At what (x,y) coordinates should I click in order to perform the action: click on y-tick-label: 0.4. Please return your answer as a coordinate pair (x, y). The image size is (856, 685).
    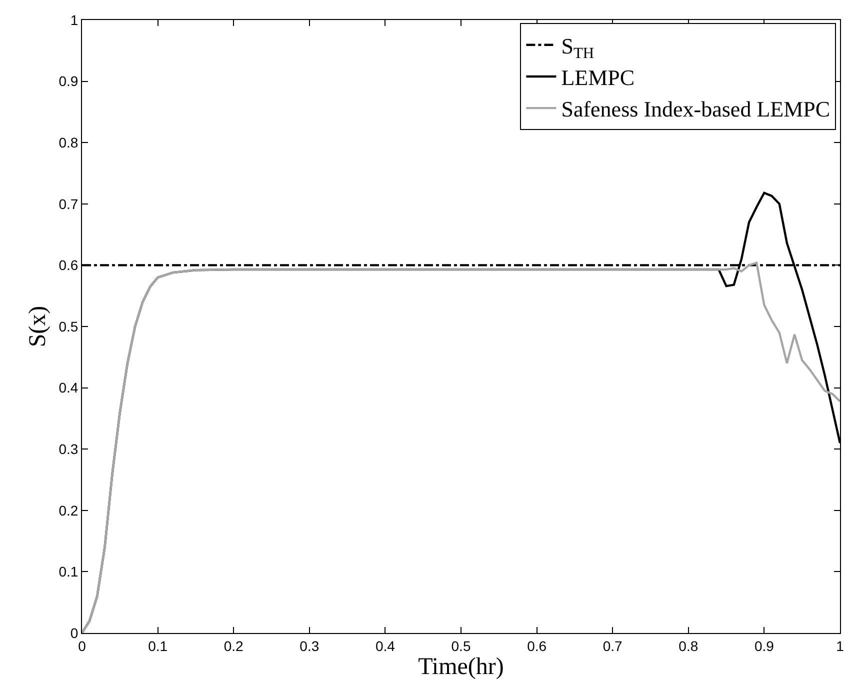
    Looking at the image, I should click on (68, 388).